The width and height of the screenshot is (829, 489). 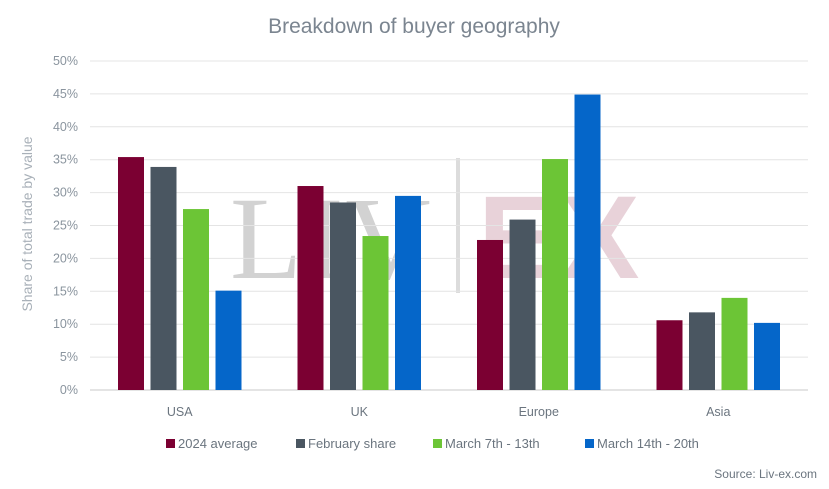 What do you see at coordinates (65, 193) in the screenshot?
I see `y-tick-label: 30%` at bounding box center [65, 193].